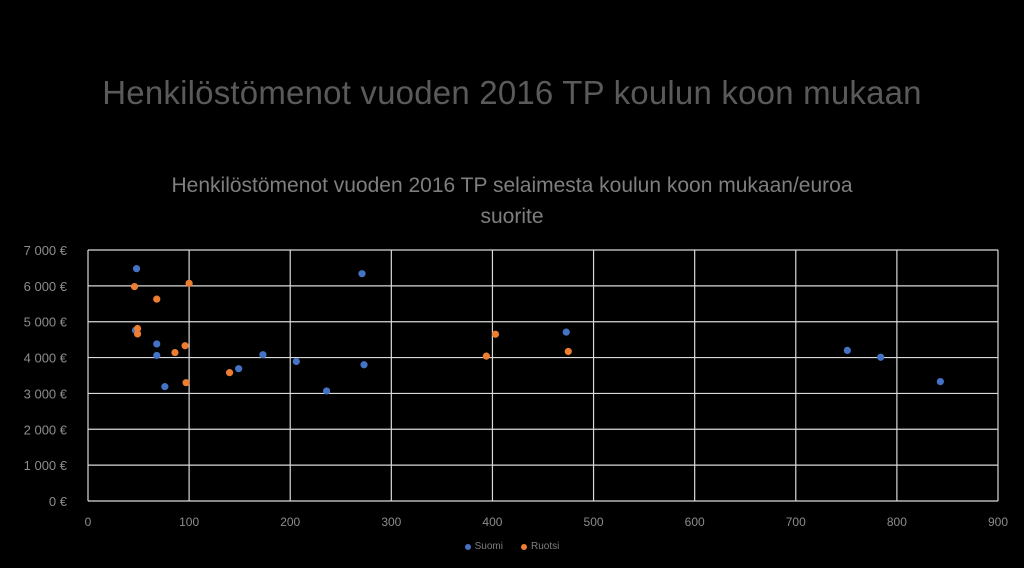 The width and height of the screenshot is (1024, 568). What do you see at coordinates (46, 393) in the screenshot?
I see `y-tick-label: 3 000 €` at bounding box center [46, 393].